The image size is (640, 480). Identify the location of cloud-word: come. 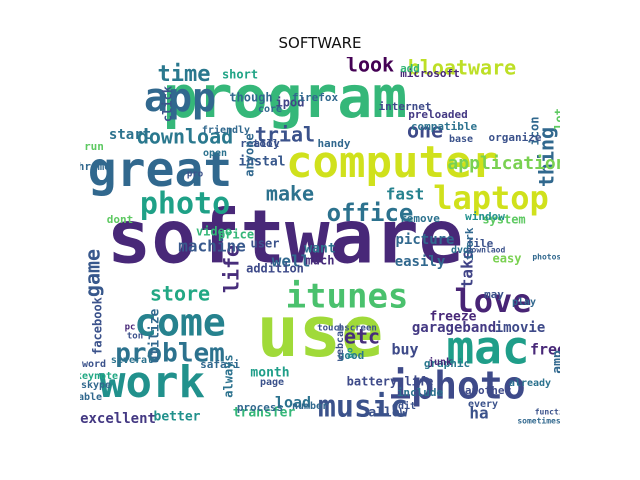
(180, 323).